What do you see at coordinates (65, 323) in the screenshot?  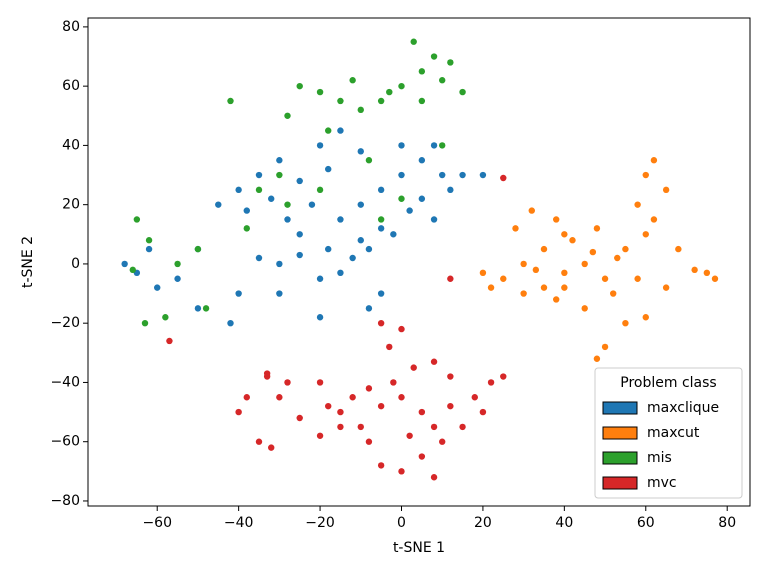 I see `y-tick-label: −20` at bounding box center [65, 323].